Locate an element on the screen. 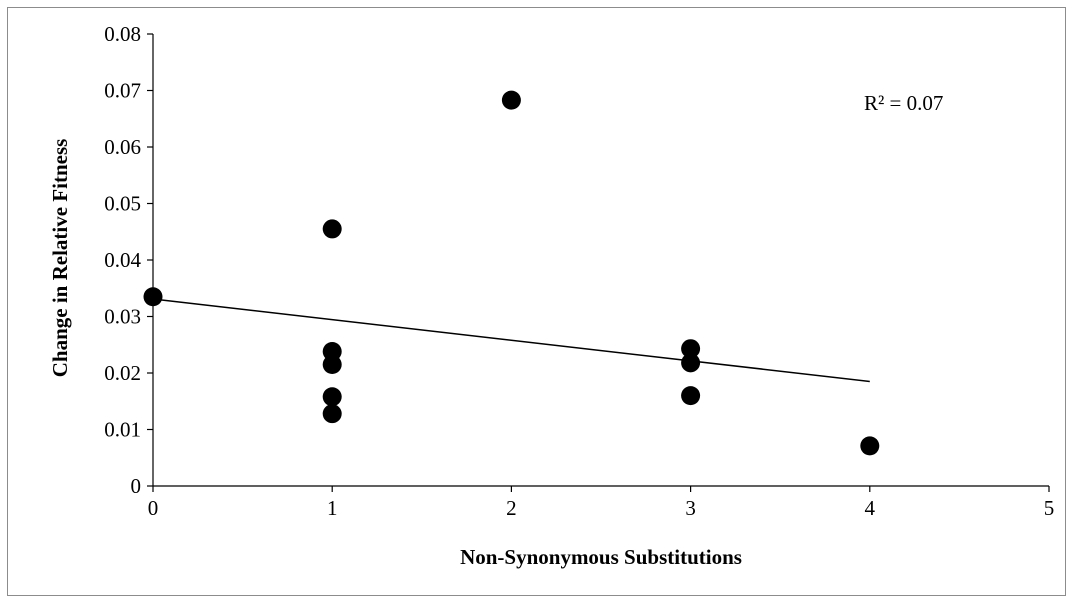 This screenshot has width=1075, height=605. y-axis-title: Change in Relative Fitness is located at coordinates (60, 258).